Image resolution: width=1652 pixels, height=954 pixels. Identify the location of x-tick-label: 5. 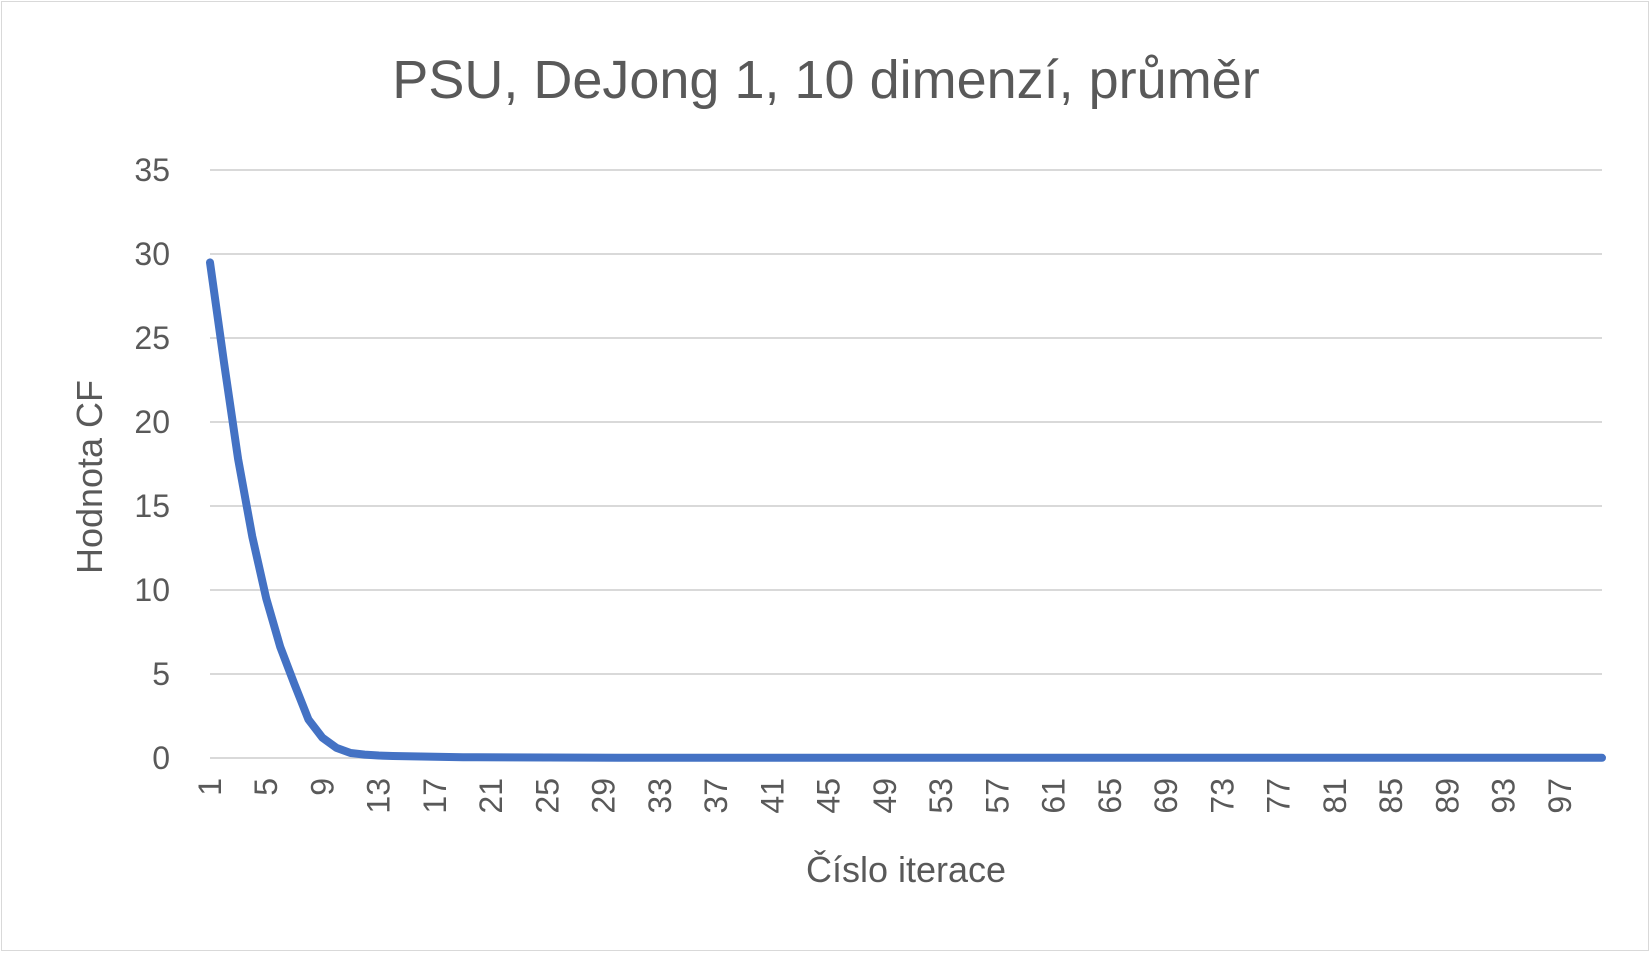
(266, 787).